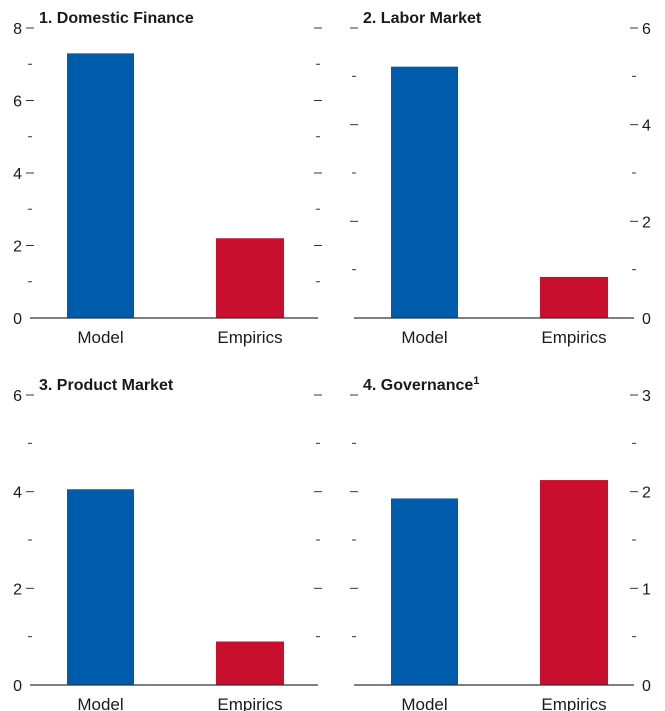 This screenshot has width=665, height=711. What do you see at coordinates (116, 18) in the screenshot?
I see `panel-title: 1. Domestic Finance` at bounding box center [116, 18].